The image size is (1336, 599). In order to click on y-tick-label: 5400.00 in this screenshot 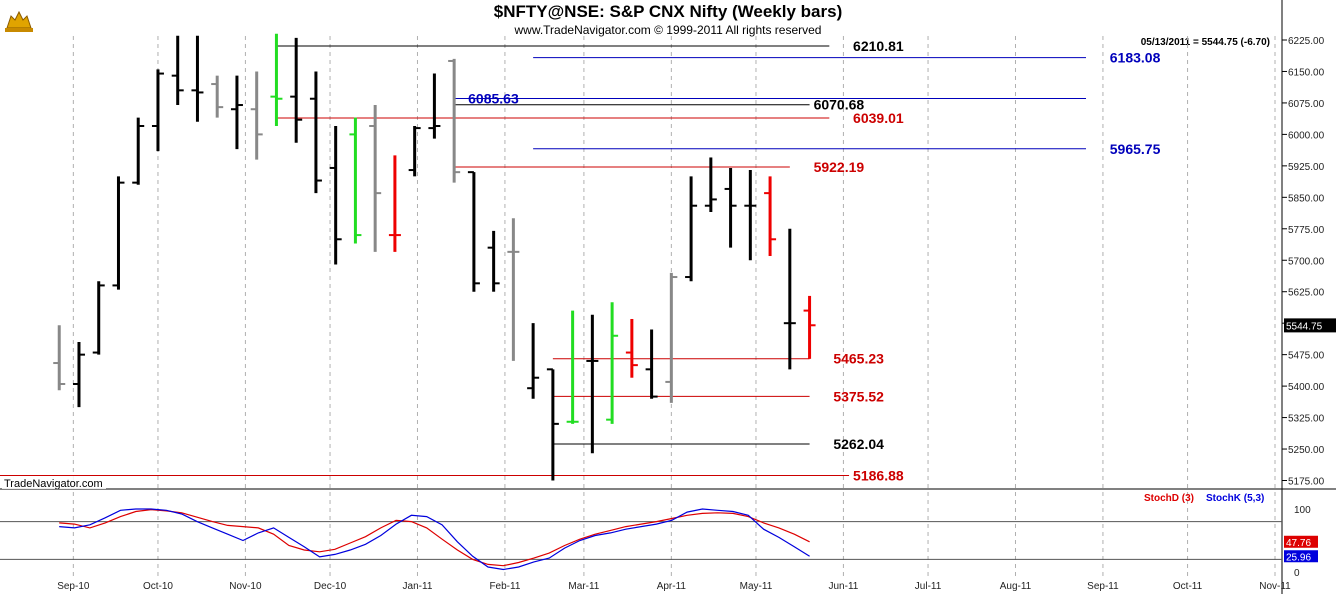, I will do `click(1306, 387)`.